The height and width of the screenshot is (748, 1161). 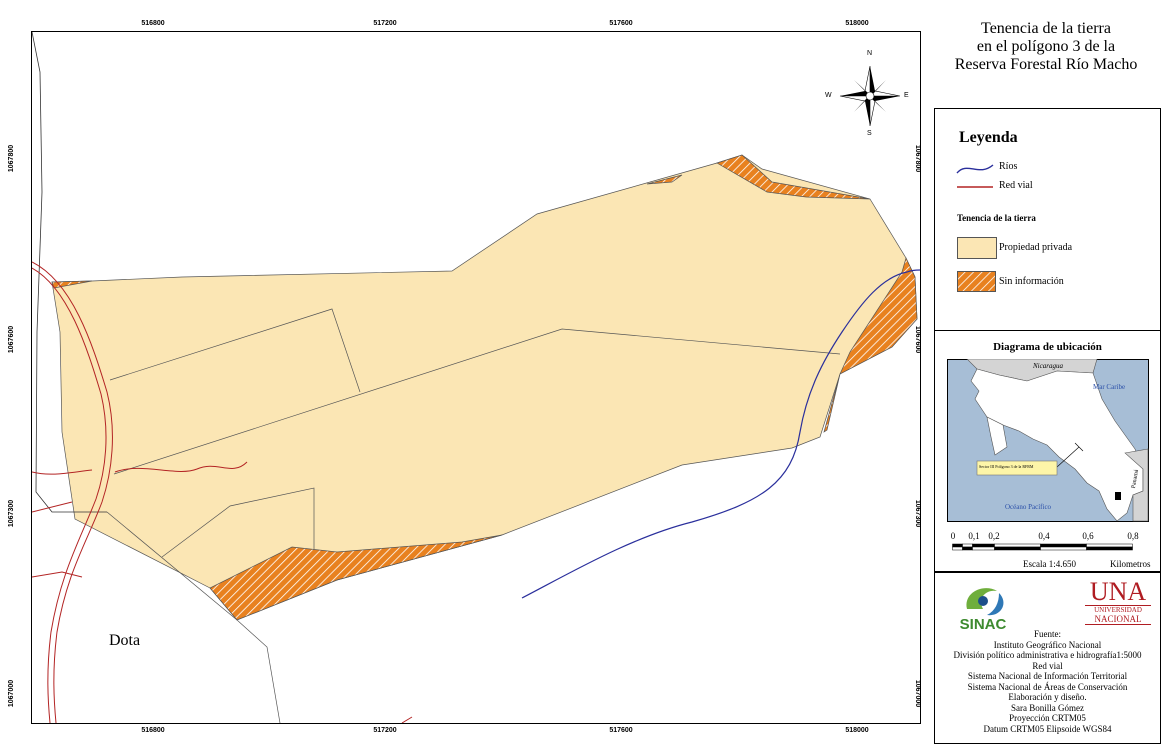 What do you see at coordinates (1047, 697) in the screenshot?
I see `credit-line: Elaboración y diseño.` at bounding box center [1047, 697].